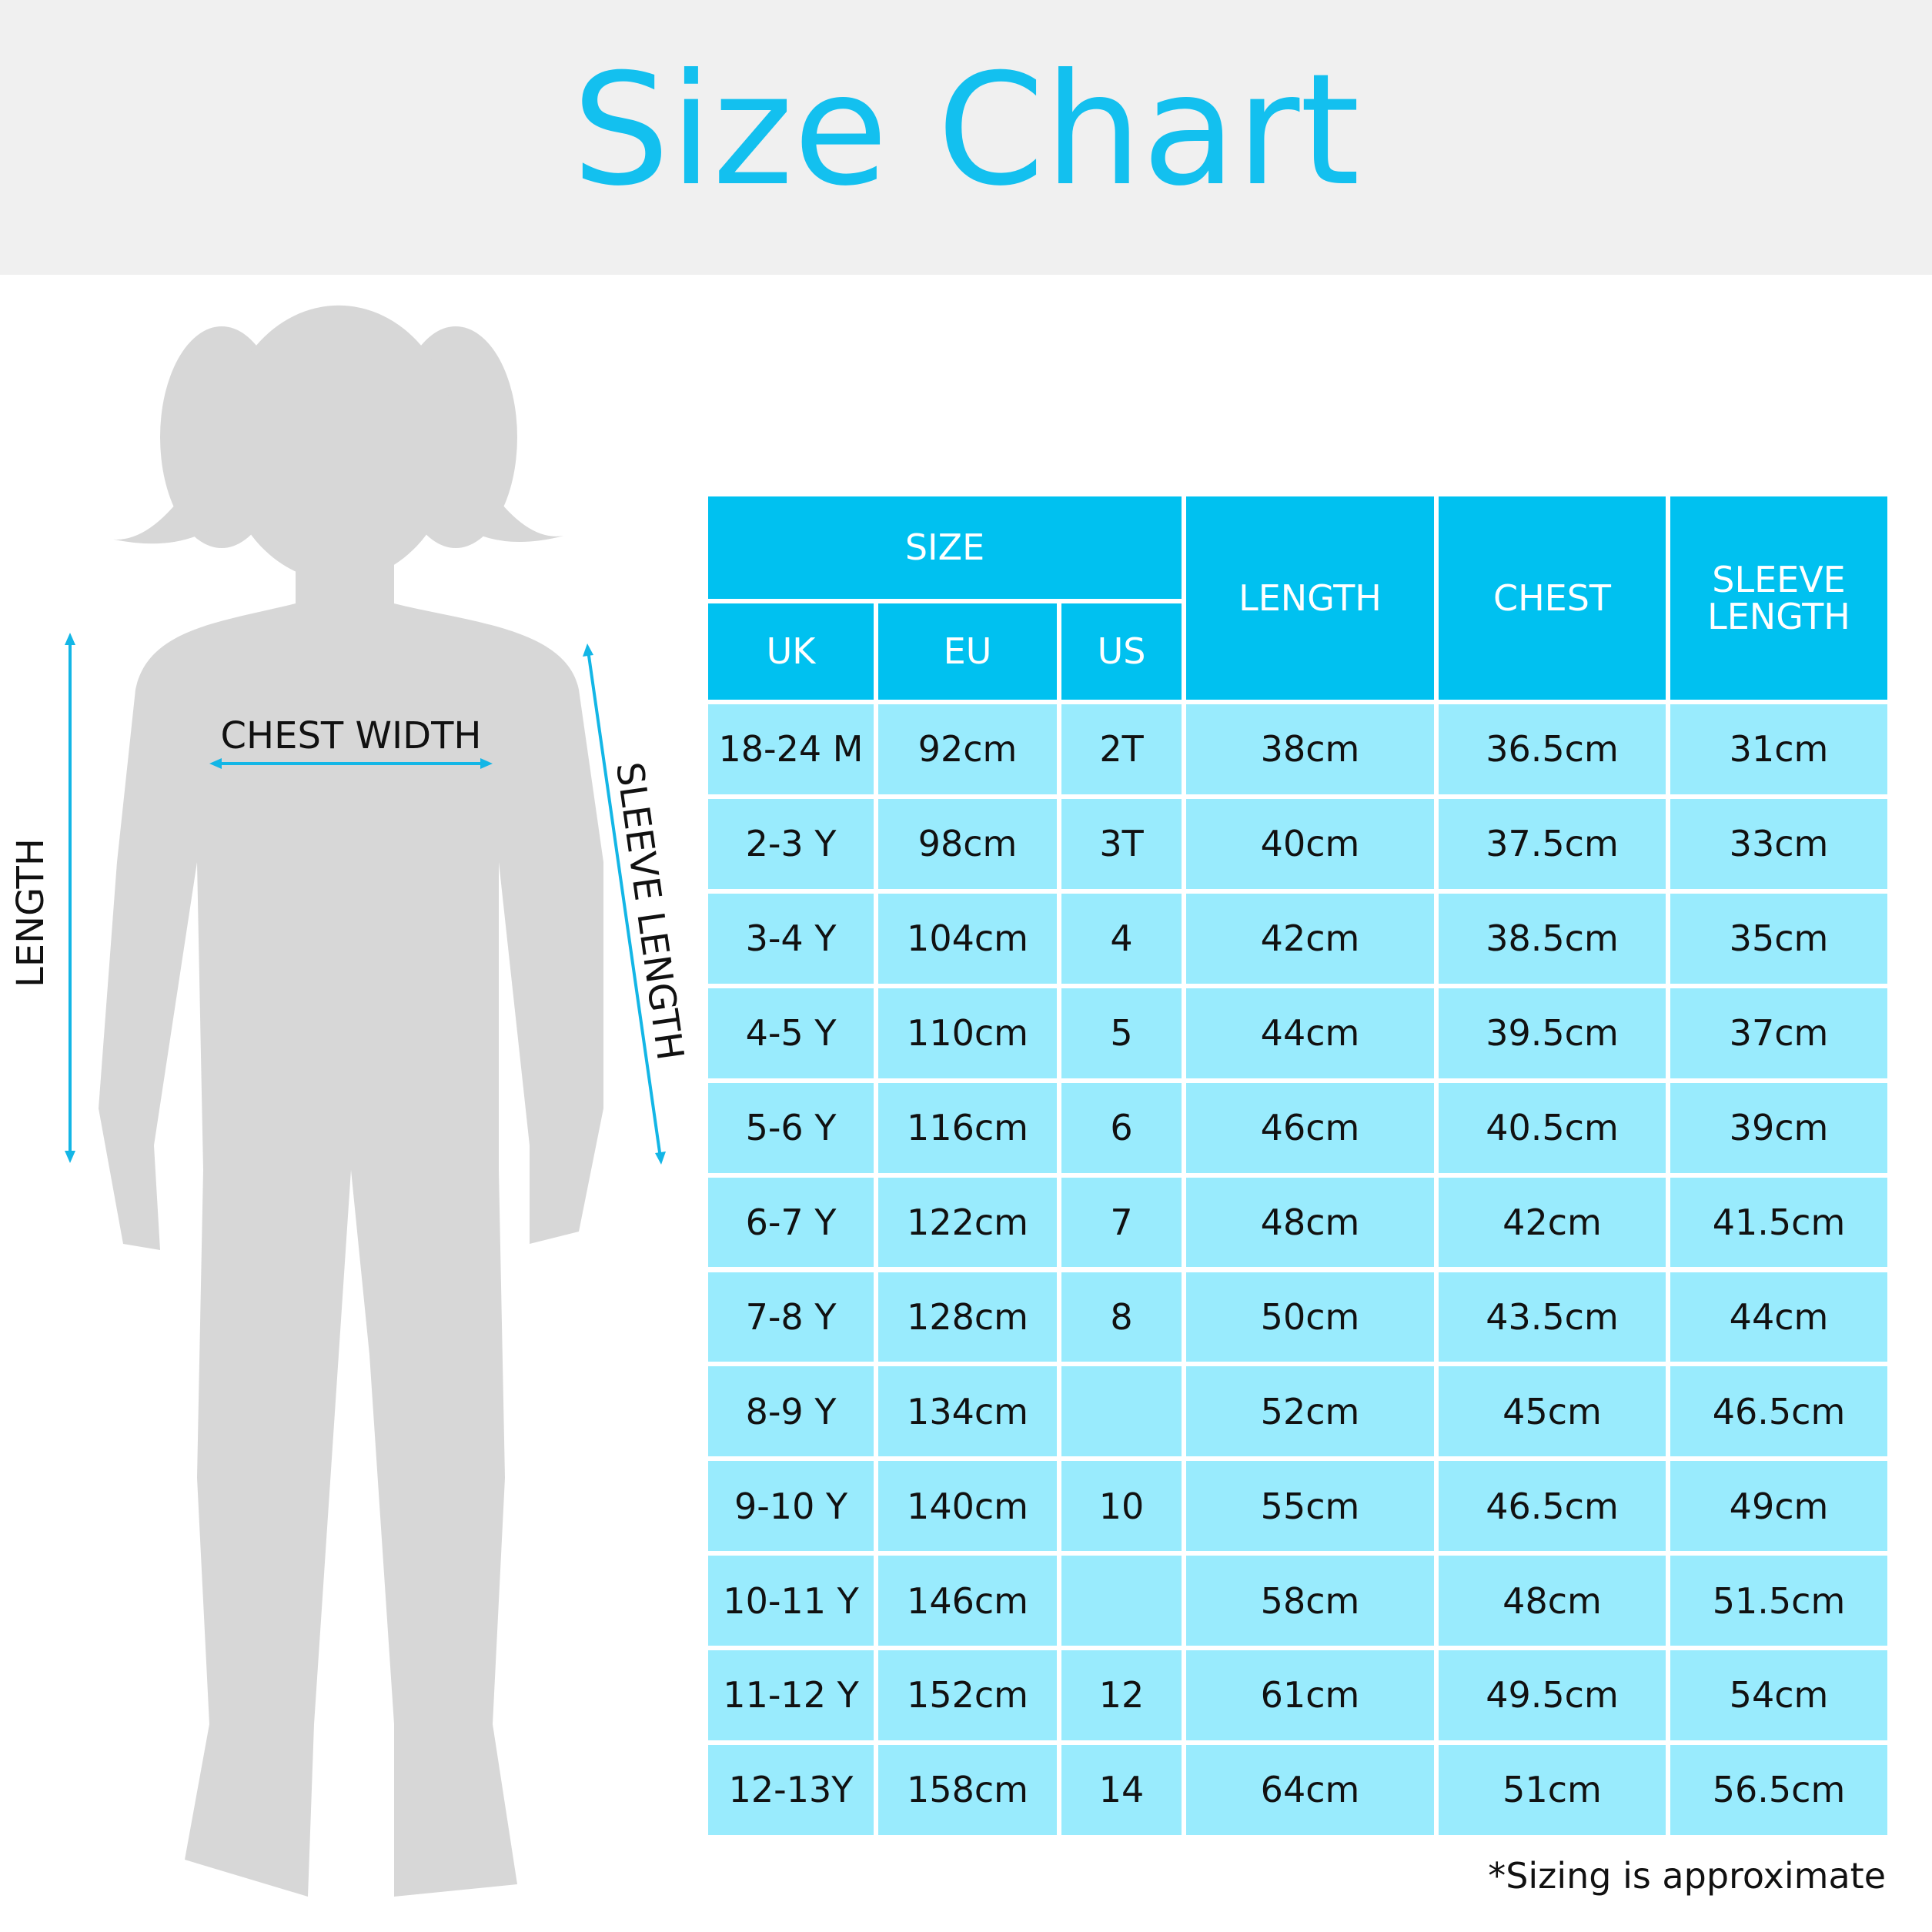 The image size is (1932, 1932). What do you see at coordinates (967, 749) in the screenshot?
I see `table-cell: 92cm` at bounding box center [967, 749].